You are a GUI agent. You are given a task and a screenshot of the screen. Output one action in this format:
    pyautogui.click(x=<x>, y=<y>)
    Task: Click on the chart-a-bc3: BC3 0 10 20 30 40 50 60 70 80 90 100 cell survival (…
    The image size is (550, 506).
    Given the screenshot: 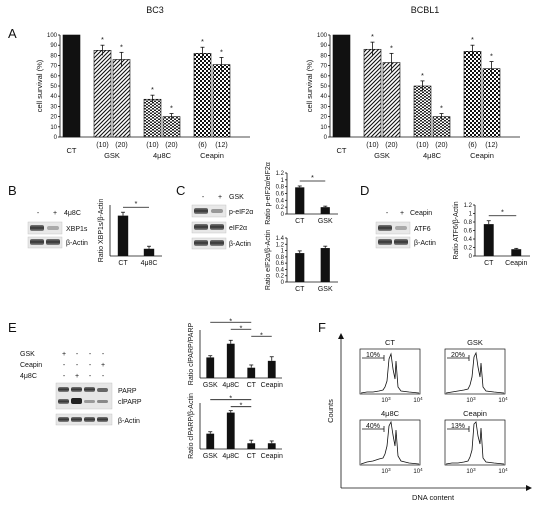 What is the action you would take?
    pyautogui.click(x=142, y=82)
    